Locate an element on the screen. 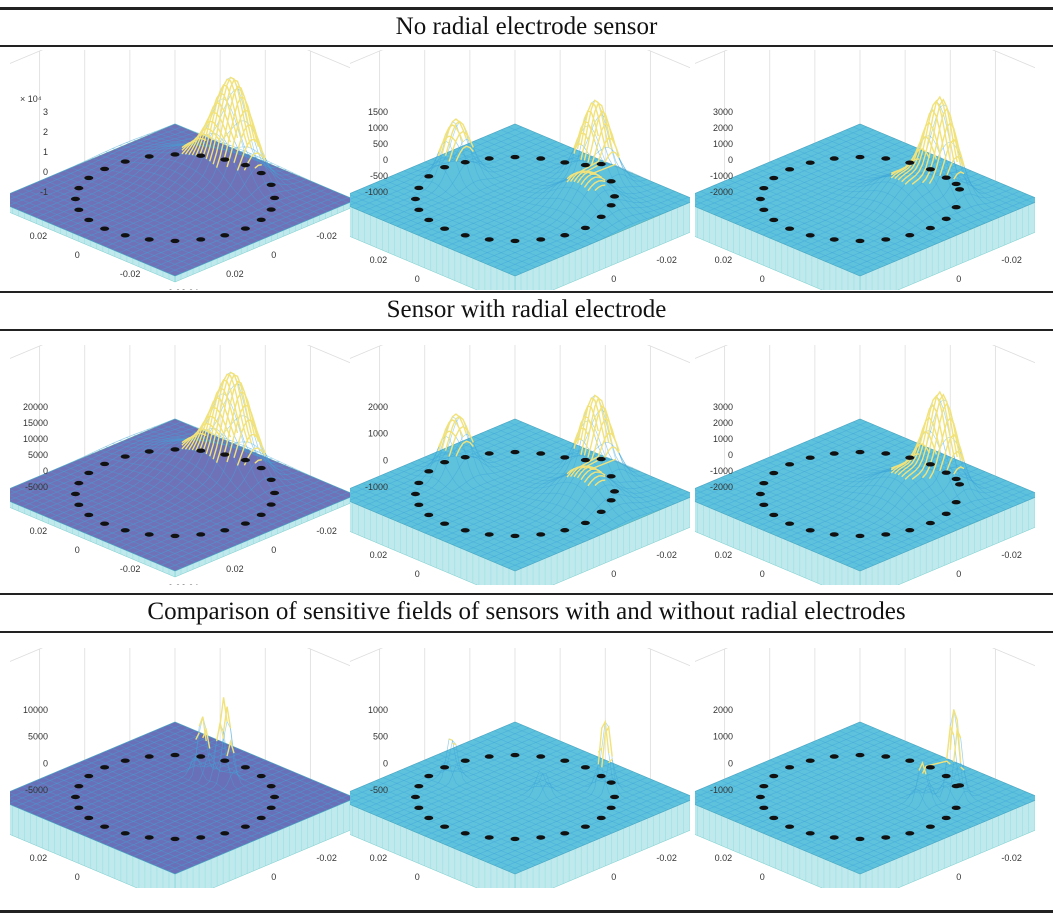  z-tick-label: 20000 is located at coordinates (35, 407).